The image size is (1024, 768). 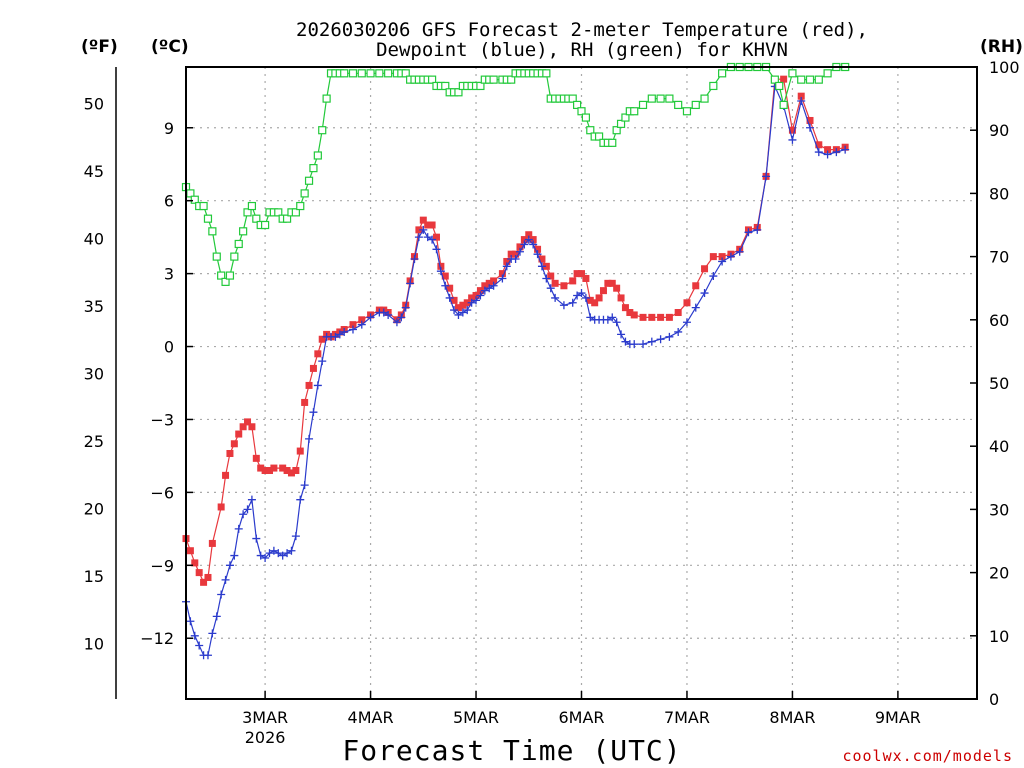 I want to click on celsius-tick-label: −3, so click(x=162, y=419).